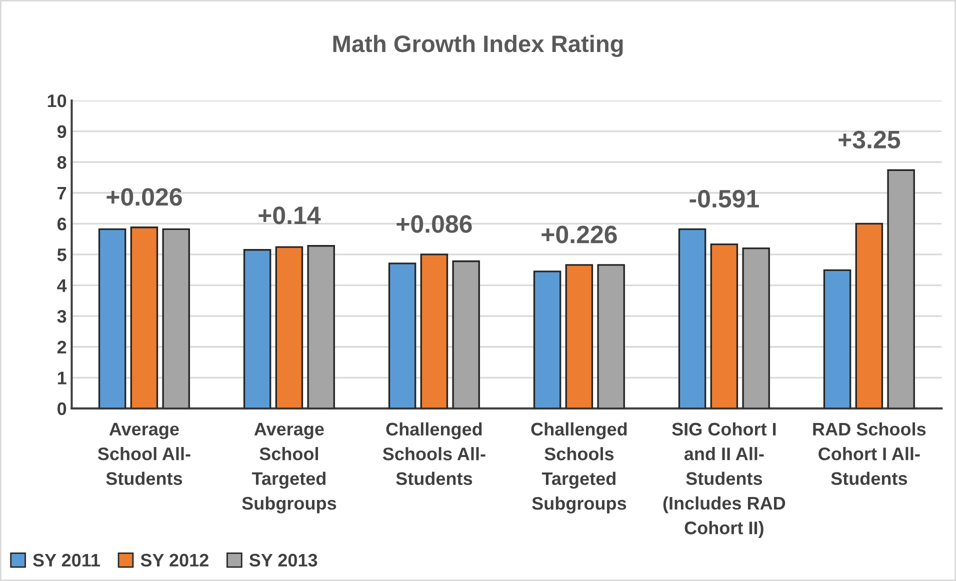 This screenshot has width=956, height=581. What do you see at coordinates (869, 453) in the screenshot?
I see `x-tick-label: RAD Schools Cohort I All- Students` at bounding box center [869, 453].